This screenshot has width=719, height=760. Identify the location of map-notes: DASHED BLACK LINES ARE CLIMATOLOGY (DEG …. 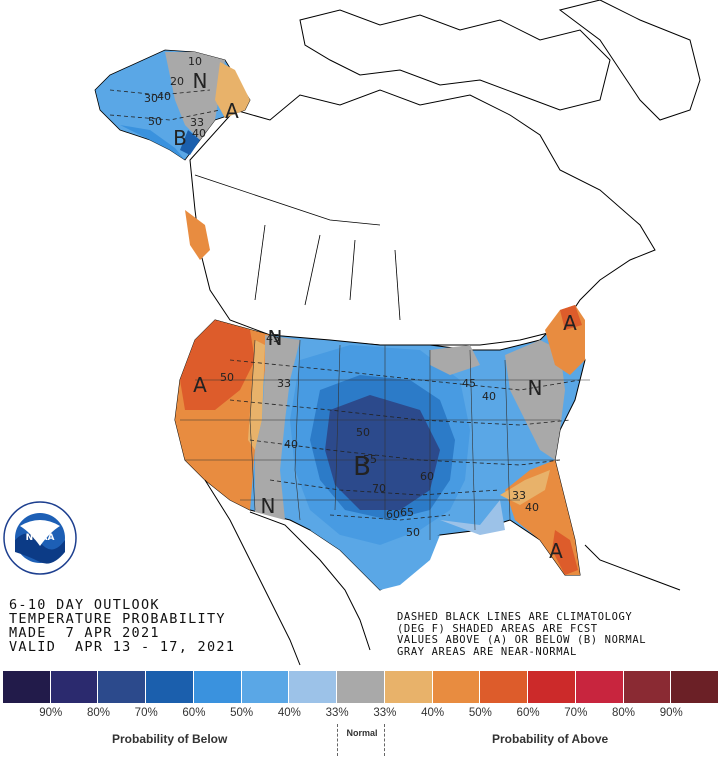
(556, 634).